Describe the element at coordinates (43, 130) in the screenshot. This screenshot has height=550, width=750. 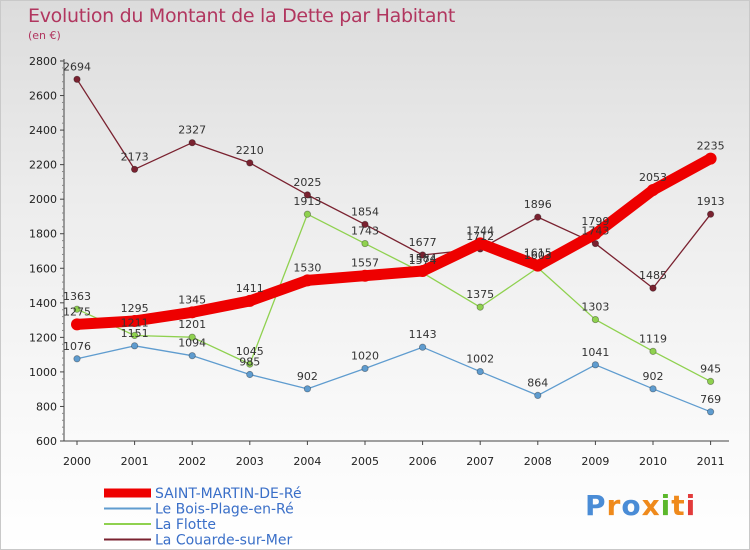
I see `y-tick-label: 2400` at that location.